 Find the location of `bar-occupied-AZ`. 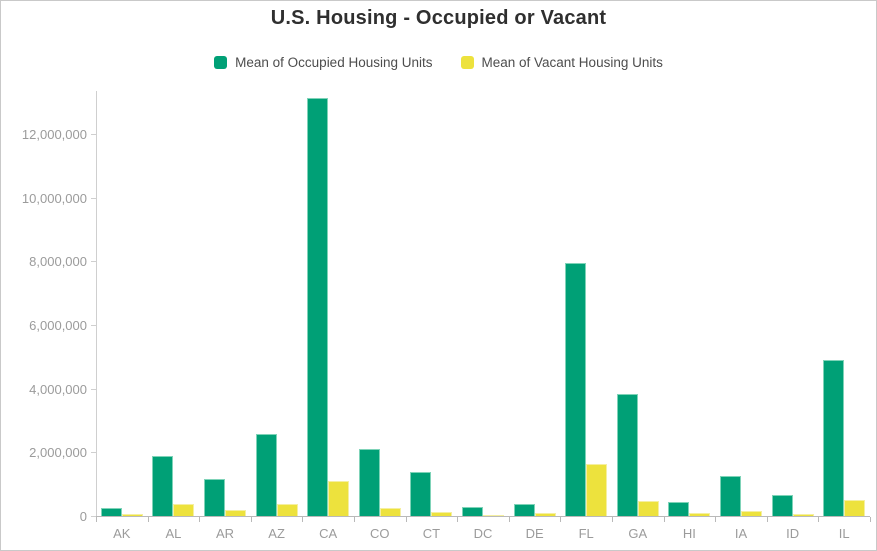

bar-occupied-AZ is located at coordinates (266, 474).